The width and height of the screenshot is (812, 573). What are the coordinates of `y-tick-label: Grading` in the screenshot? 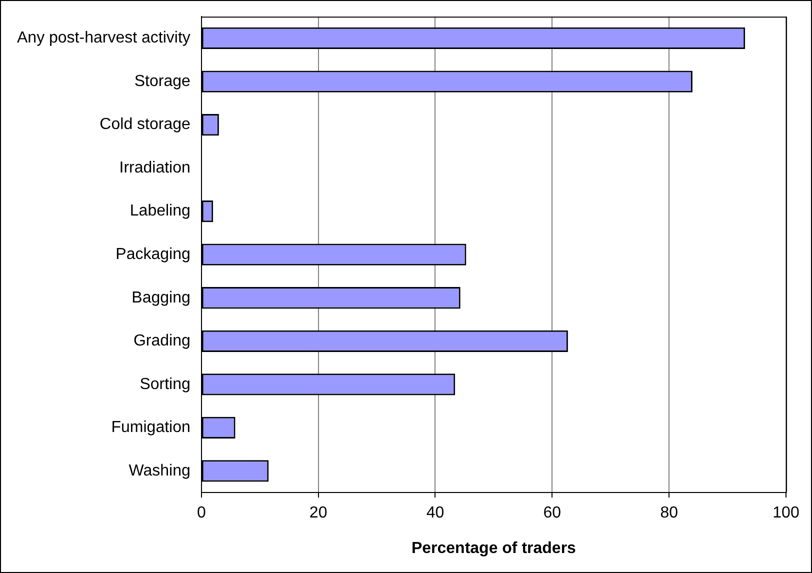 It's located at (161, 341).